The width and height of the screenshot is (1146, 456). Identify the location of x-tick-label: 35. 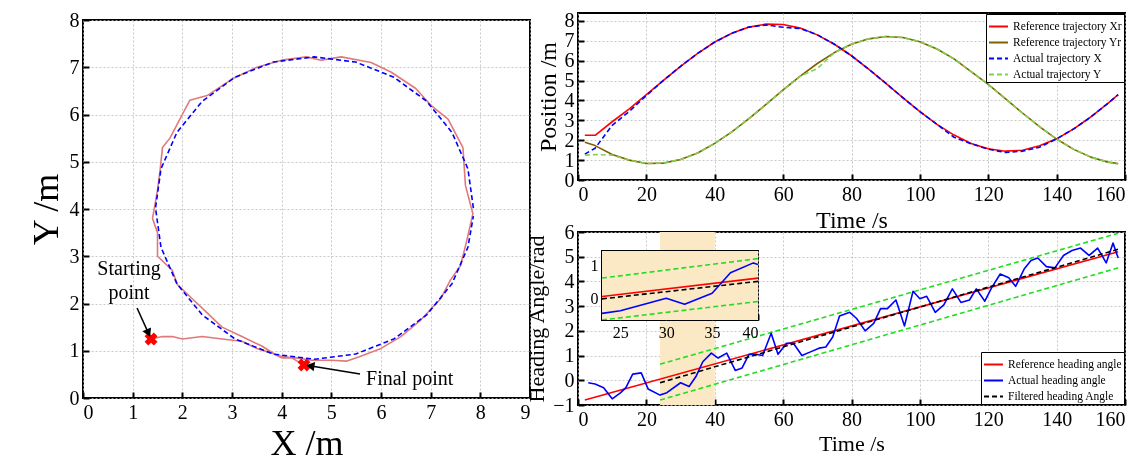
(712, 332).